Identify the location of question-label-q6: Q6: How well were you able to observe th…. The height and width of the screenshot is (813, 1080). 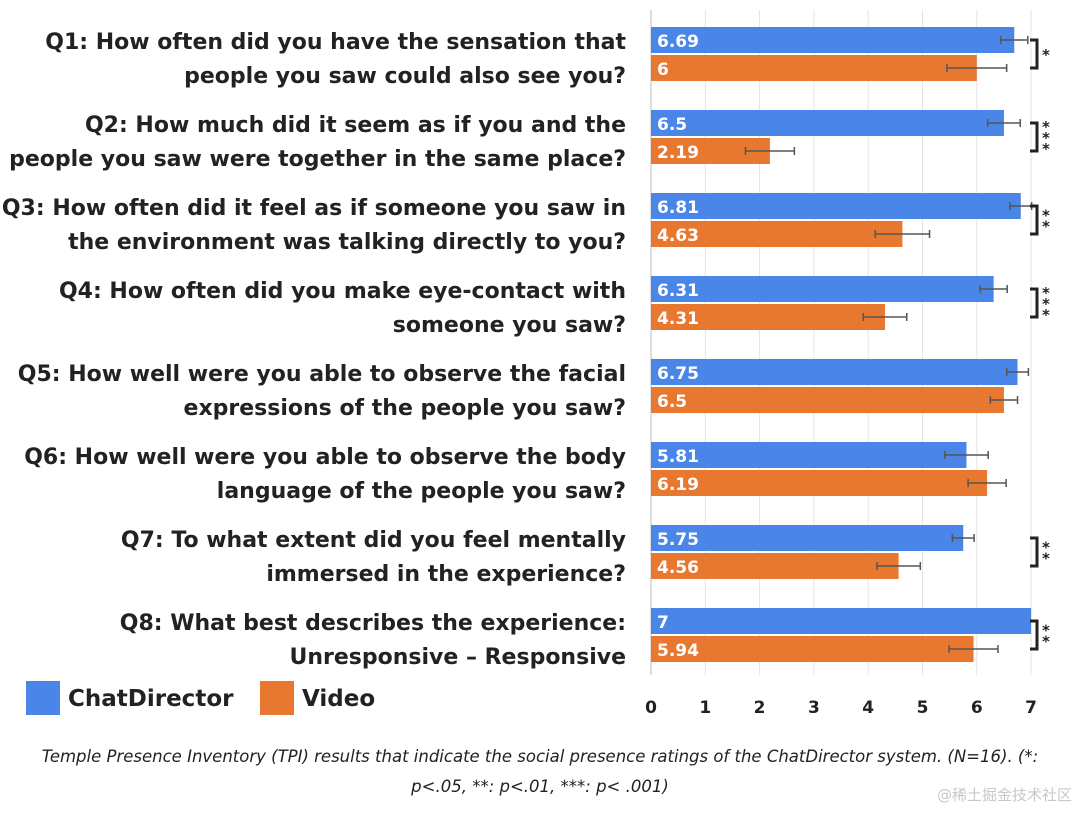
(325, 457).